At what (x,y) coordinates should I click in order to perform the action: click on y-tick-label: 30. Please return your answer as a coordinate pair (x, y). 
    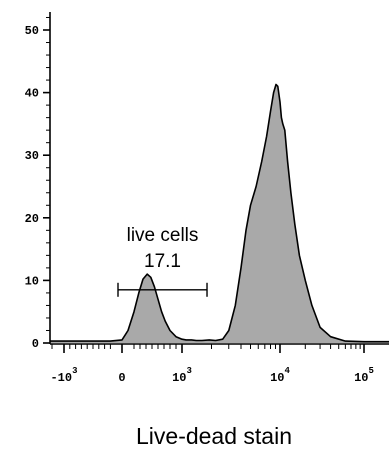
    Looking at the image, I should click on (32, 156).